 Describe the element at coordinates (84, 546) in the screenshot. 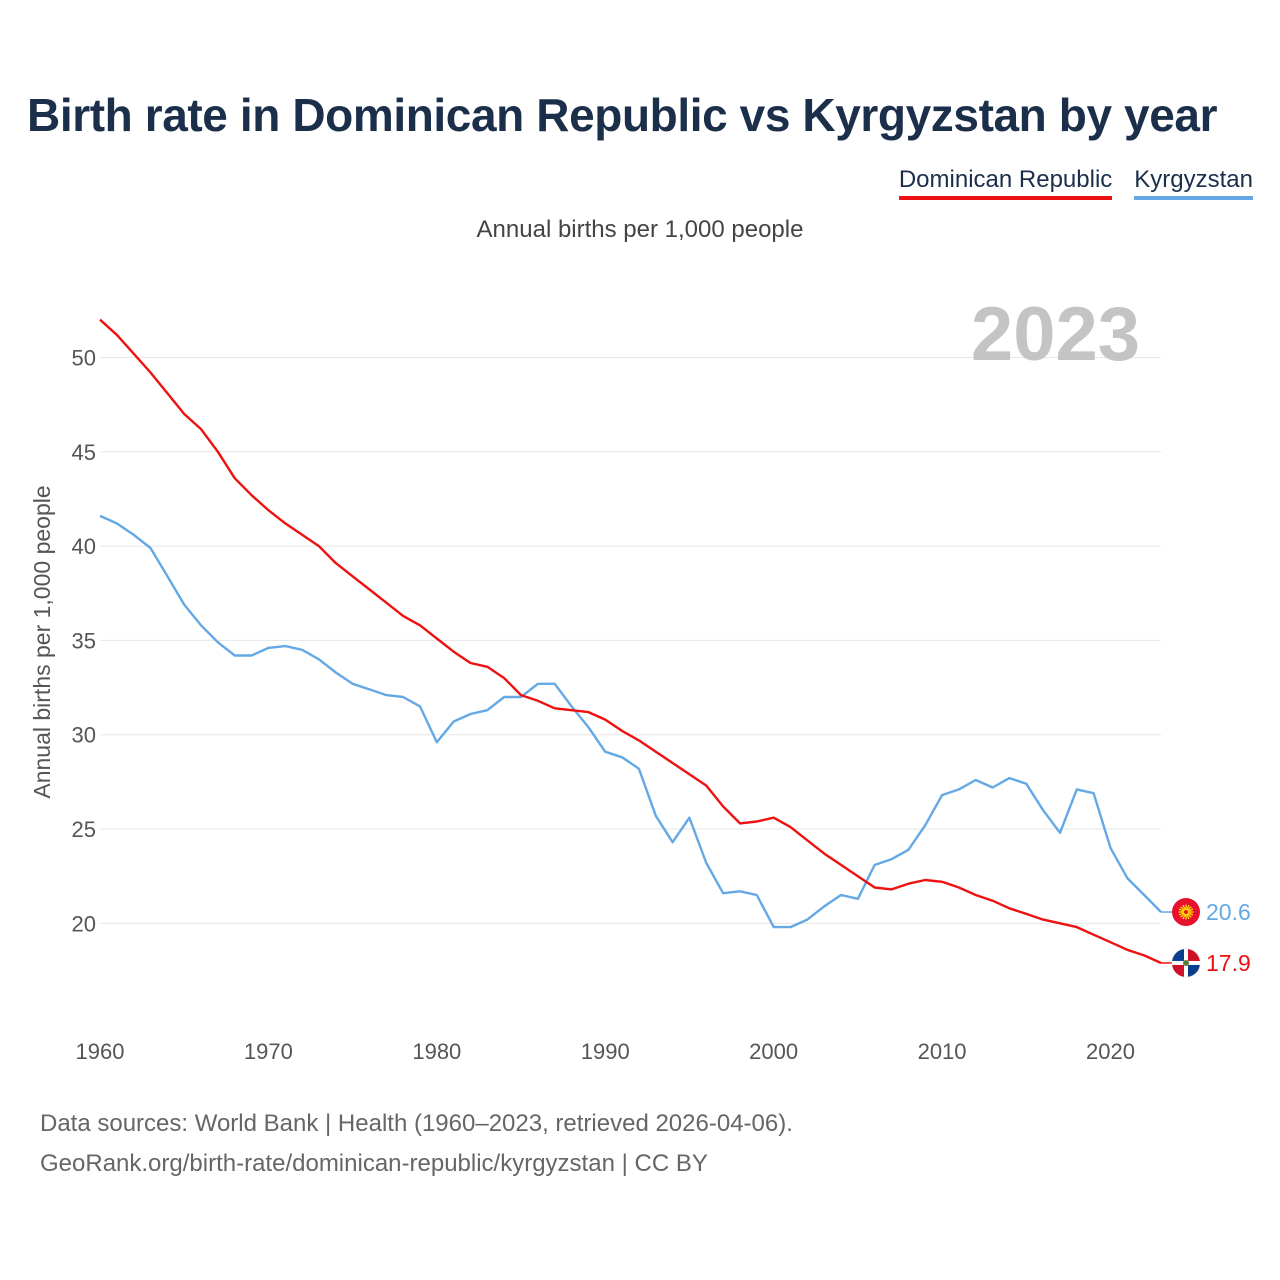

I see `y-tick-label: 40` at that location.